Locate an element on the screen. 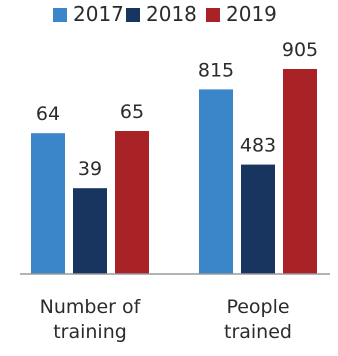  data-label-2017-cat1: 815 is located at coordinates (216, 70).